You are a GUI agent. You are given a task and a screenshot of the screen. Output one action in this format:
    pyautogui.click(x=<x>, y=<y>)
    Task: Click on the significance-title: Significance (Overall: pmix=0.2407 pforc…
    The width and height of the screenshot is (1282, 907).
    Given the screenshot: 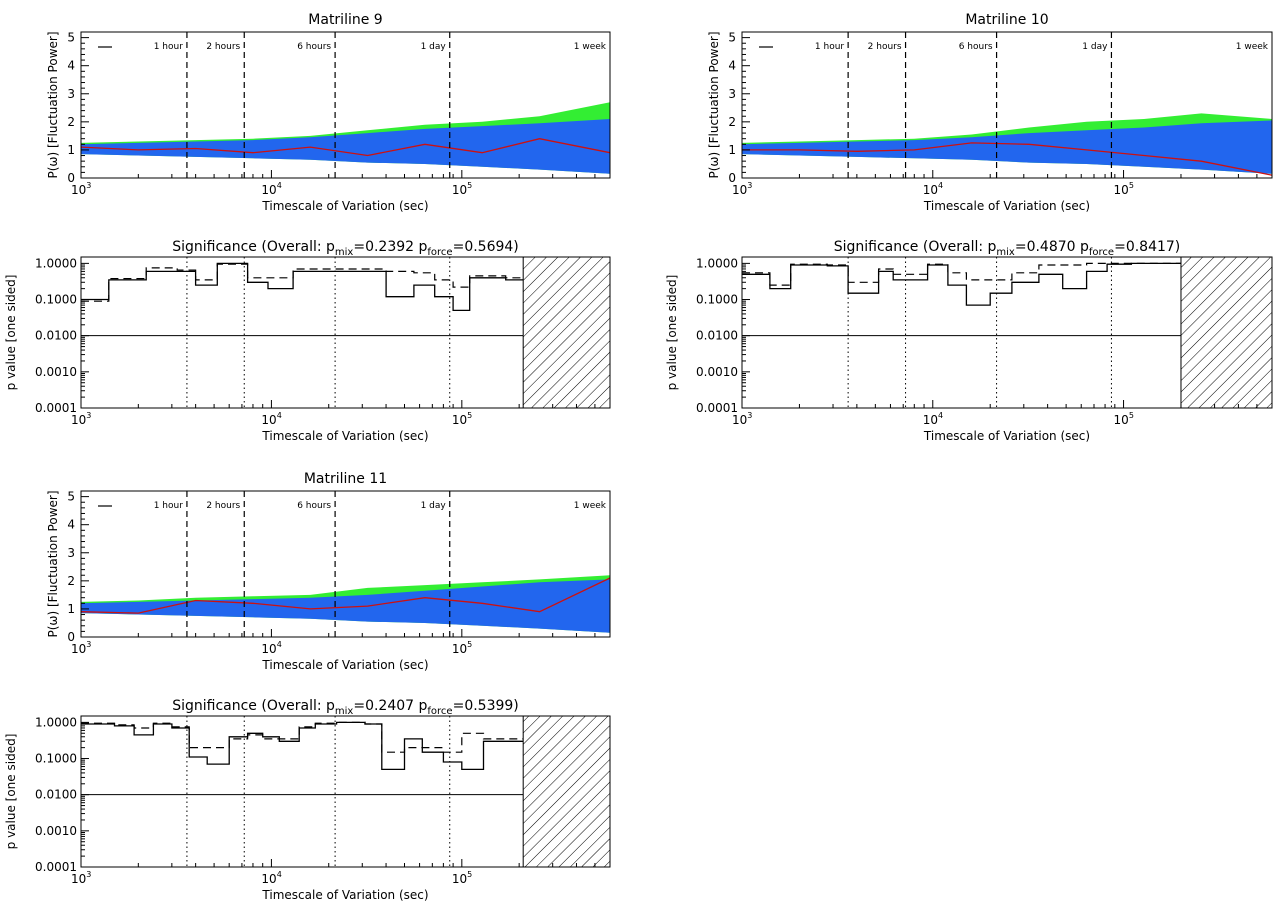 What is the action you would take?
    pyautogui.click(x=345, y=707)
    